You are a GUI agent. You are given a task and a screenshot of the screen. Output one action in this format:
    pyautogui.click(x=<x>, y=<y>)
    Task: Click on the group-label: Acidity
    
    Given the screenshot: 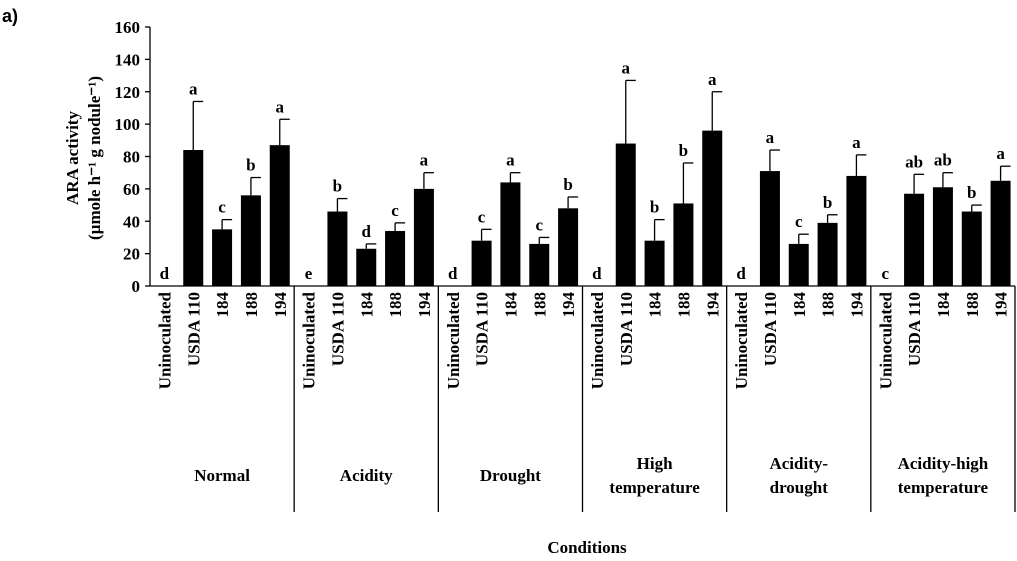 What is the action you would take?
    pyautogui.click(x=366, y=475)
    